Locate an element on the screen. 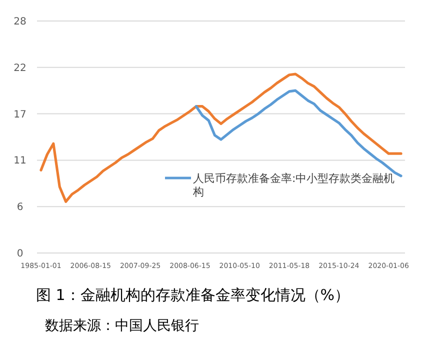 This screenshot has width=432, height=342. legend-label: 人民币存款准备金率:中小型存款类金融机构 is located at coordinates (293, 185).